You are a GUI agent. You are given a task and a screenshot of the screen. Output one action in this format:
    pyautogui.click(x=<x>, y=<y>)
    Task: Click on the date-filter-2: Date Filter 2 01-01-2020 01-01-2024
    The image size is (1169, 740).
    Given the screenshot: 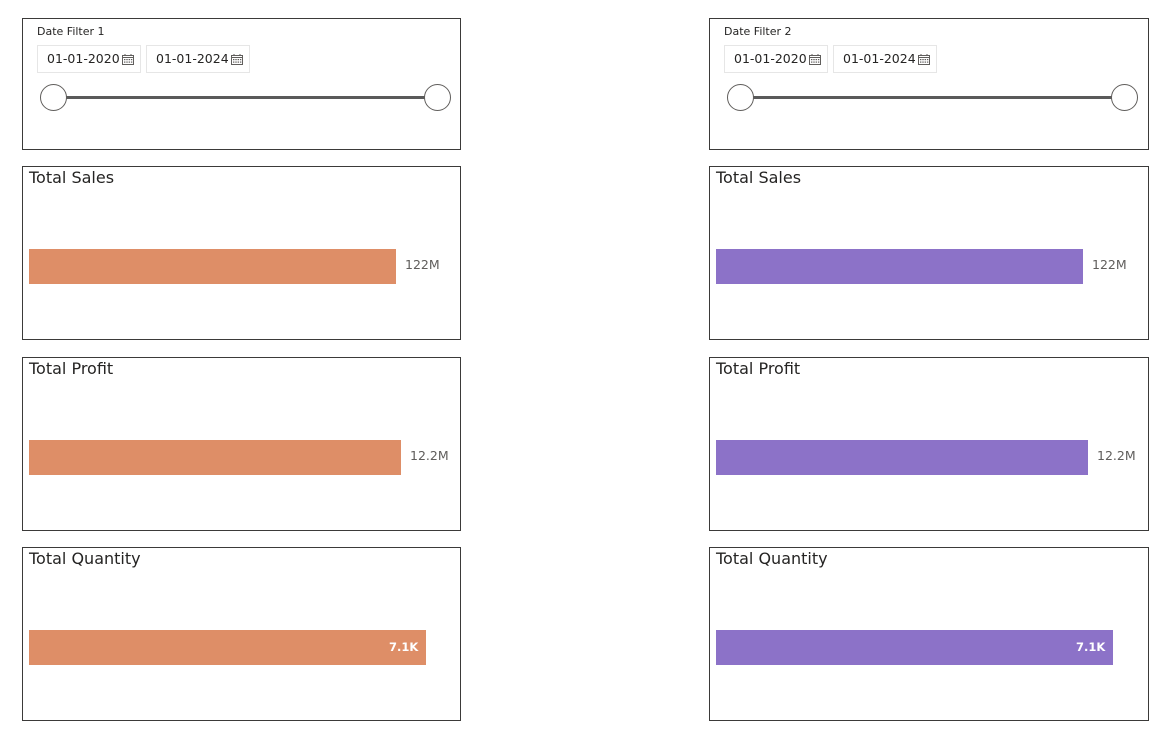 What is the action you would take?
    pyautogui.click(x=929, y=84)
    